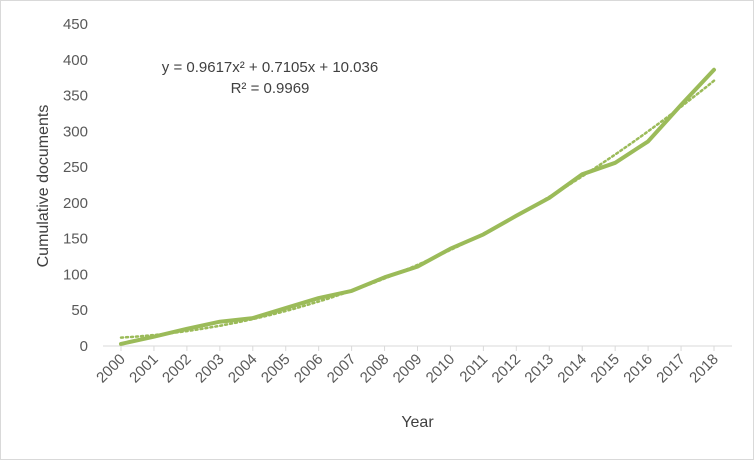 The width and height of the screenshot is (754, 460). Describe the element at coordinates (671, 369) in the screenshot. I see `x-tick-label: 2017` at that location.